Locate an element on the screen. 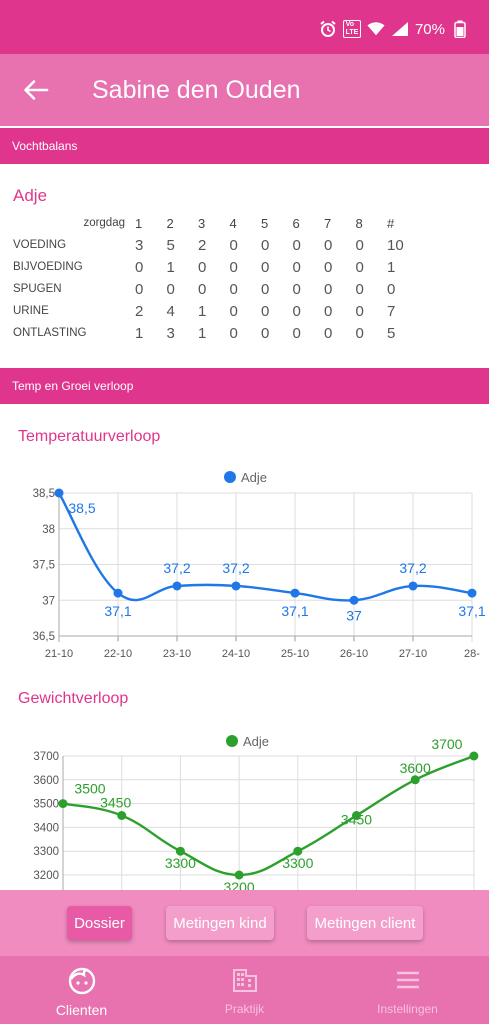  x-tick-label: 28- is located at coordinates (472, 654).